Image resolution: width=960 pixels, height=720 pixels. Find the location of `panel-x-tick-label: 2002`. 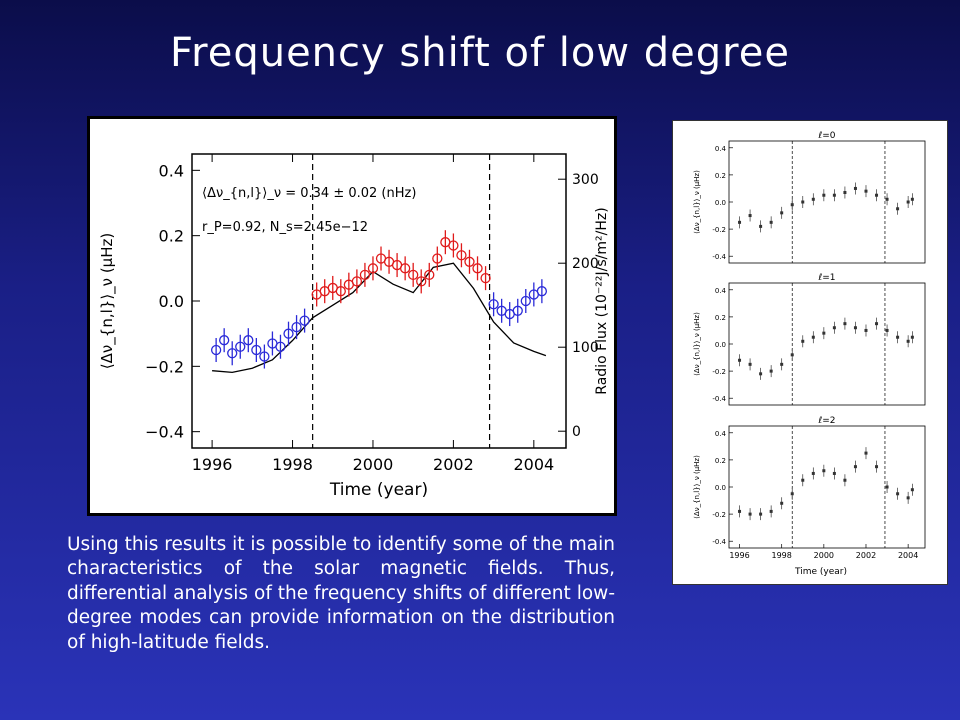

panel-x-tick-label: 2002 is located at coordinates (866, 555).